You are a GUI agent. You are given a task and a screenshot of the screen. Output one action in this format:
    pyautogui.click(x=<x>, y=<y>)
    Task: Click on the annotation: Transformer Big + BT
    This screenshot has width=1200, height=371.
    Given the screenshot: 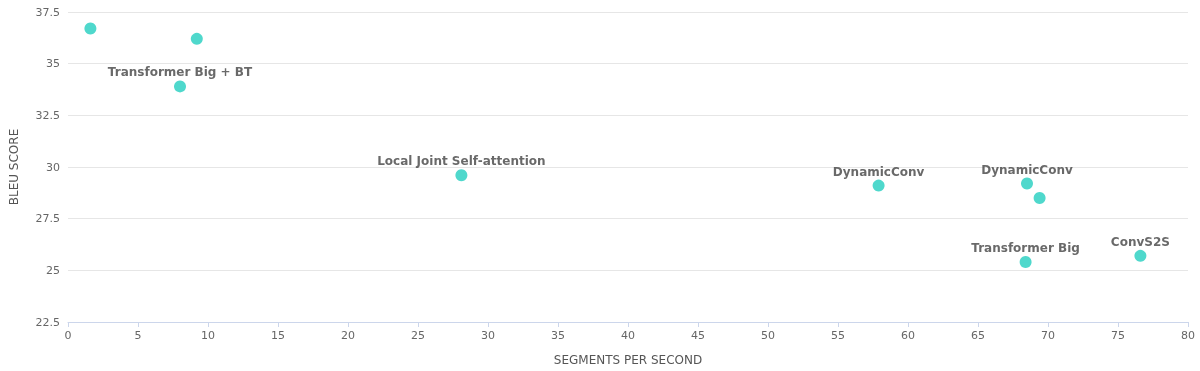 What is the action you would take?
    pyautogui.click(x=180, y=72)
    